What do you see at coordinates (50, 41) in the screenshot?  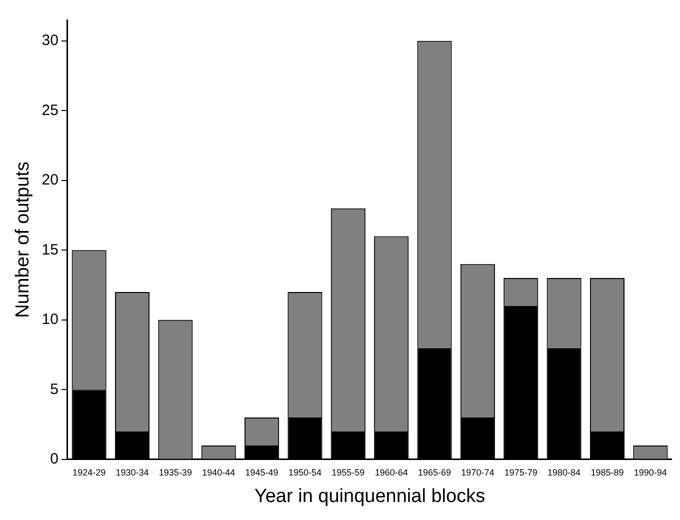 I see `y-tick-label: 30` at bounding box center [50, 41].